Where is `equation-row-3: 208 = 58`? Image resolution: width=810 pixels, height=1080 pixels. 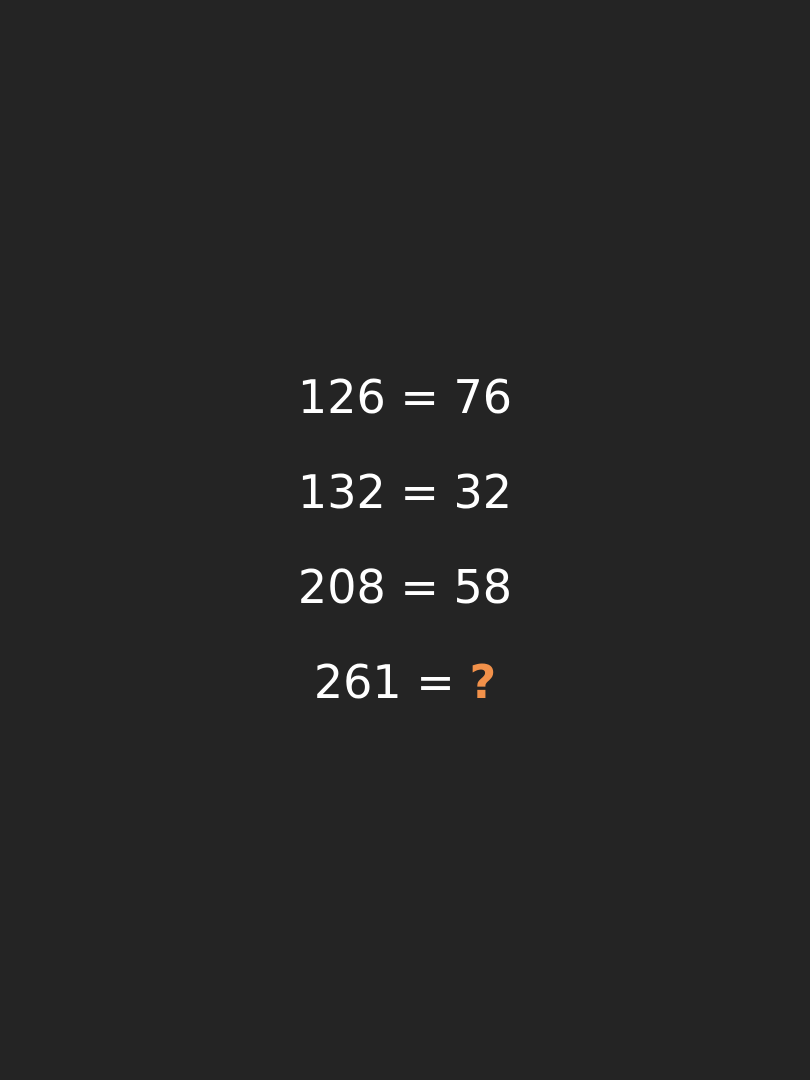
equation-row-3: 208 = 58 is located at coordinates (405, 587).